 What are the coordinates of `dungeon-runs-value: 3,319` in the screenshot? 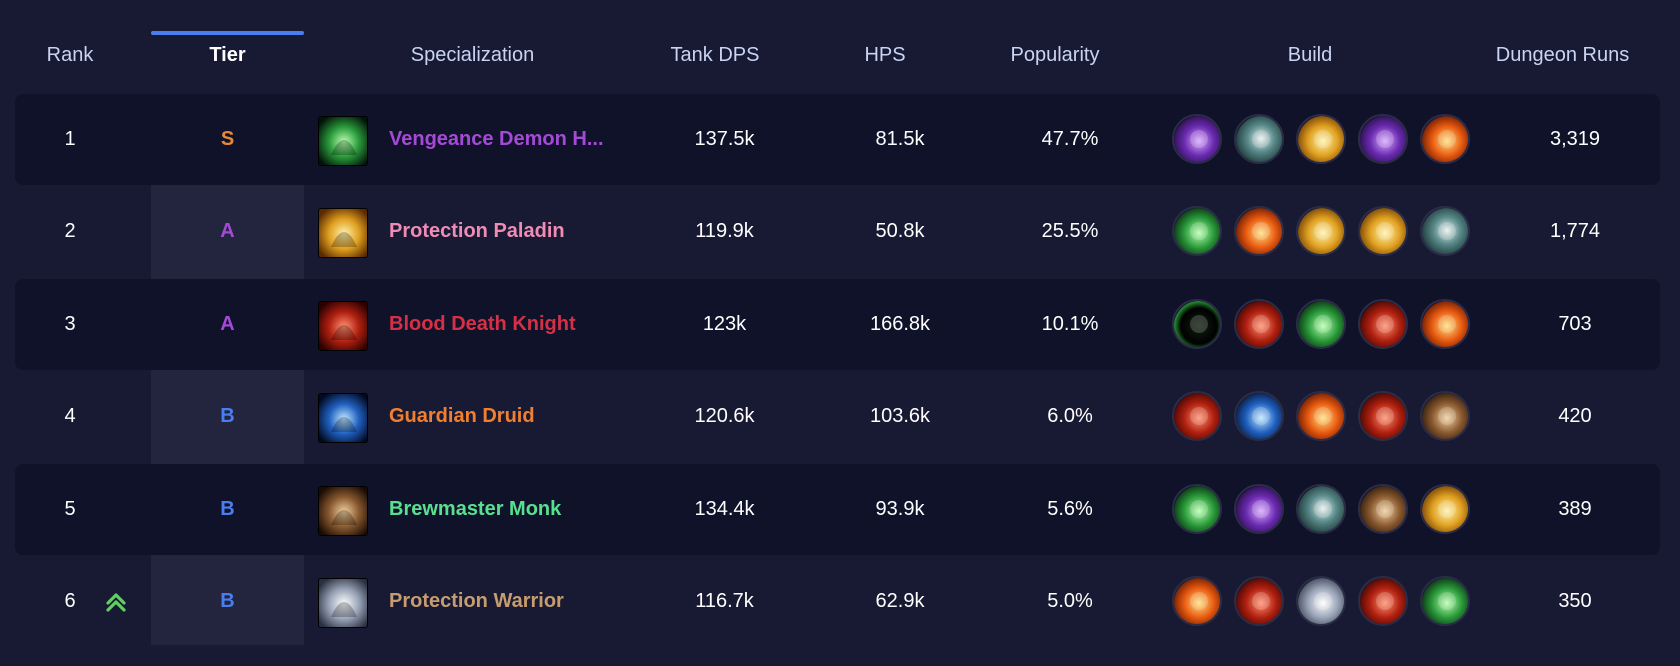 It's located at (1575, 139).